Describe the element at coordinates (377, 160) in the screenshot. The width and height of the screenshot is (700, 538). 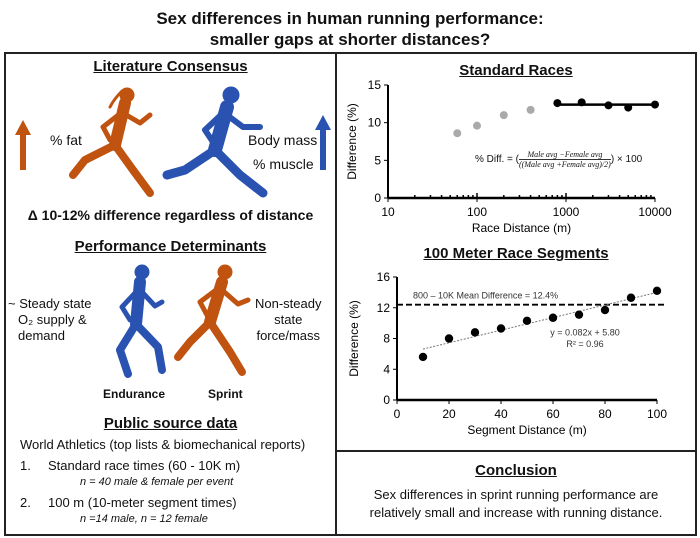
I see `y-tick-label: 5` at that location.